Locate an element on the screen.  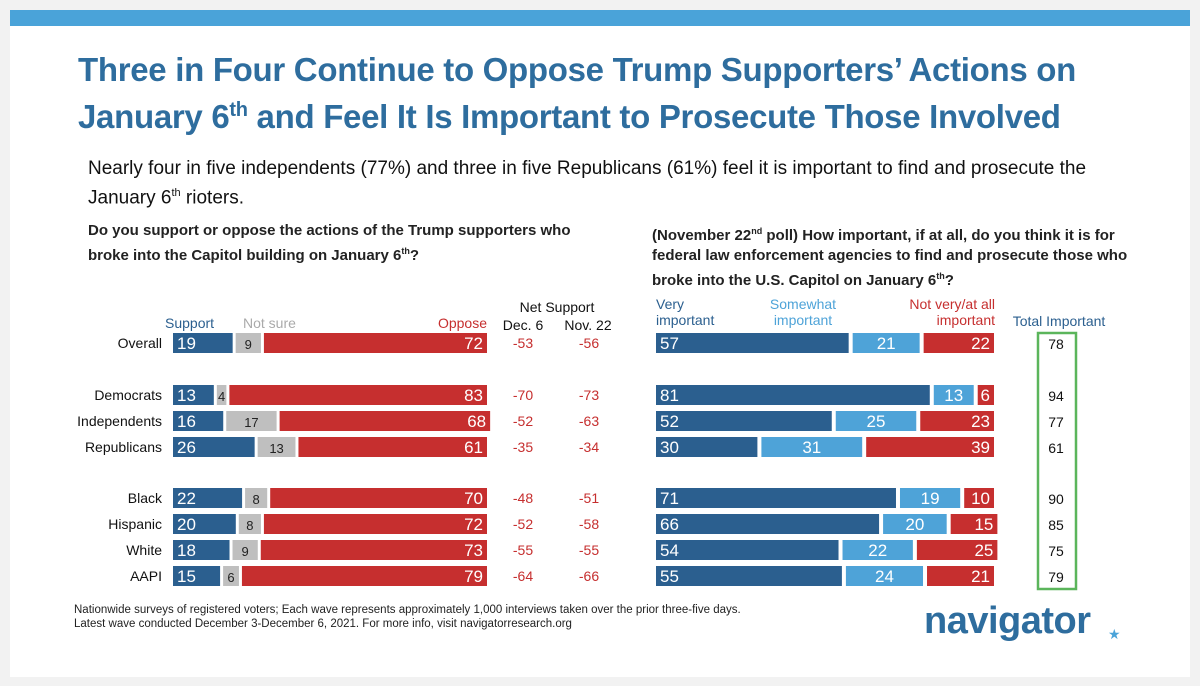
legend-somewhat-line1: Somewhat is located at coordinates (803, 304).